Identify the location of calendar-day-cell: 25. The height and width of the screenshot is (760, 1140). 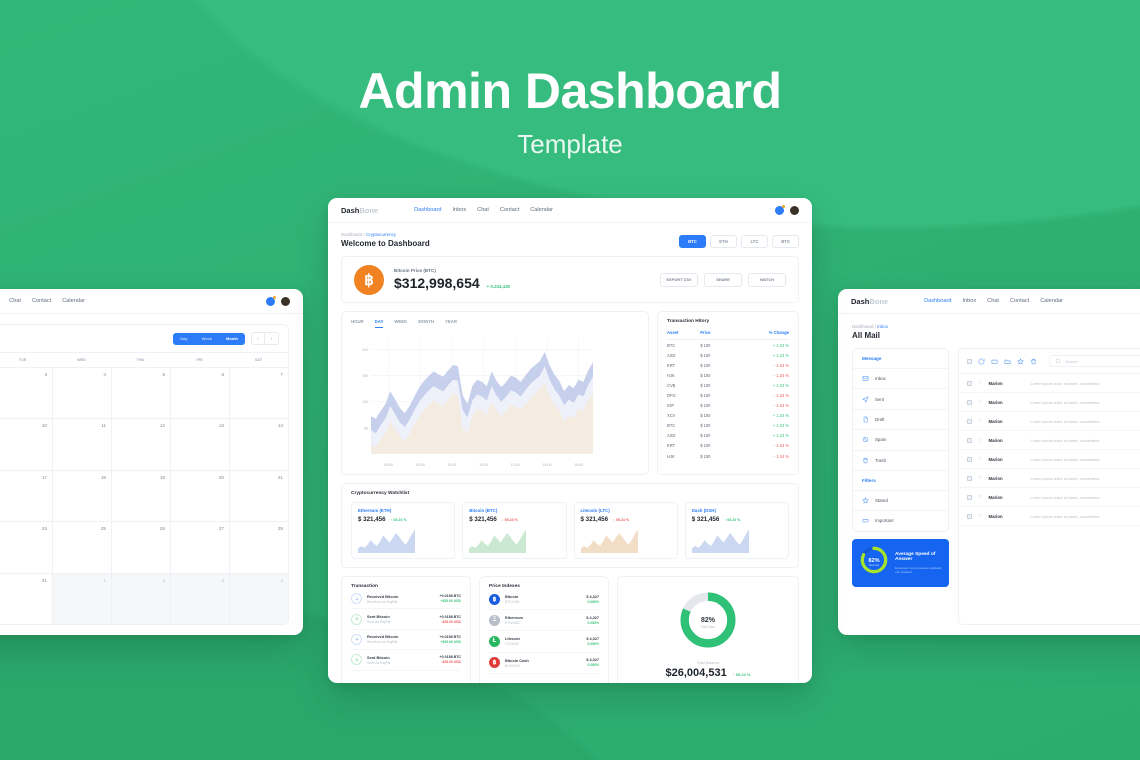
(81, 547).